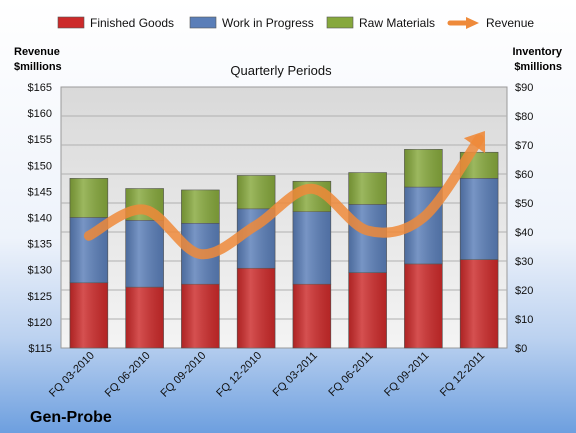  I want to click on left-tick-label: $120, so click(40, 323).